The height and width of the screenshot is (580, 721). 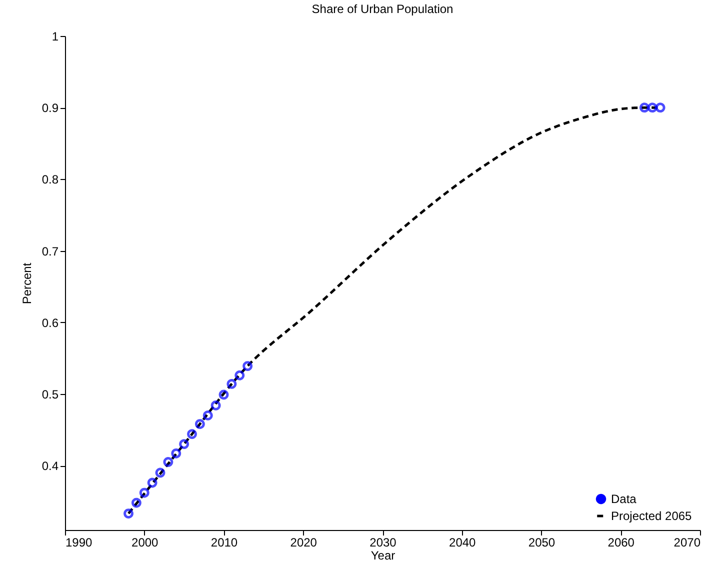 I want to click on x-tick-label: 2010, so click(x=224, y=543).